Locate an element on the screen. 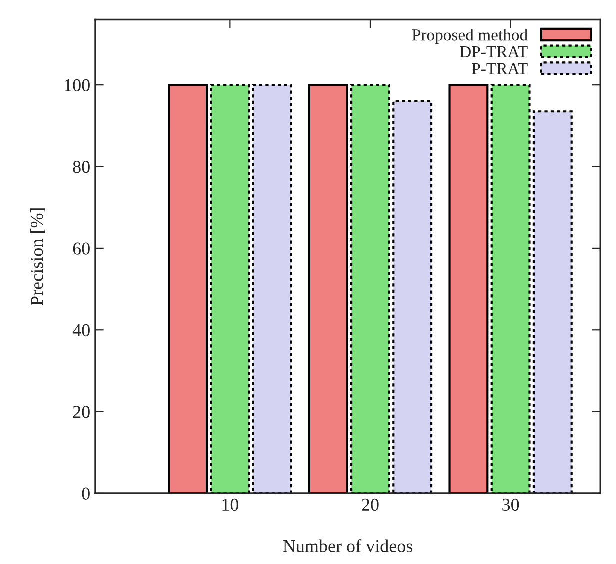  y-tick-label: 20 is located at coordinates (81, 412).